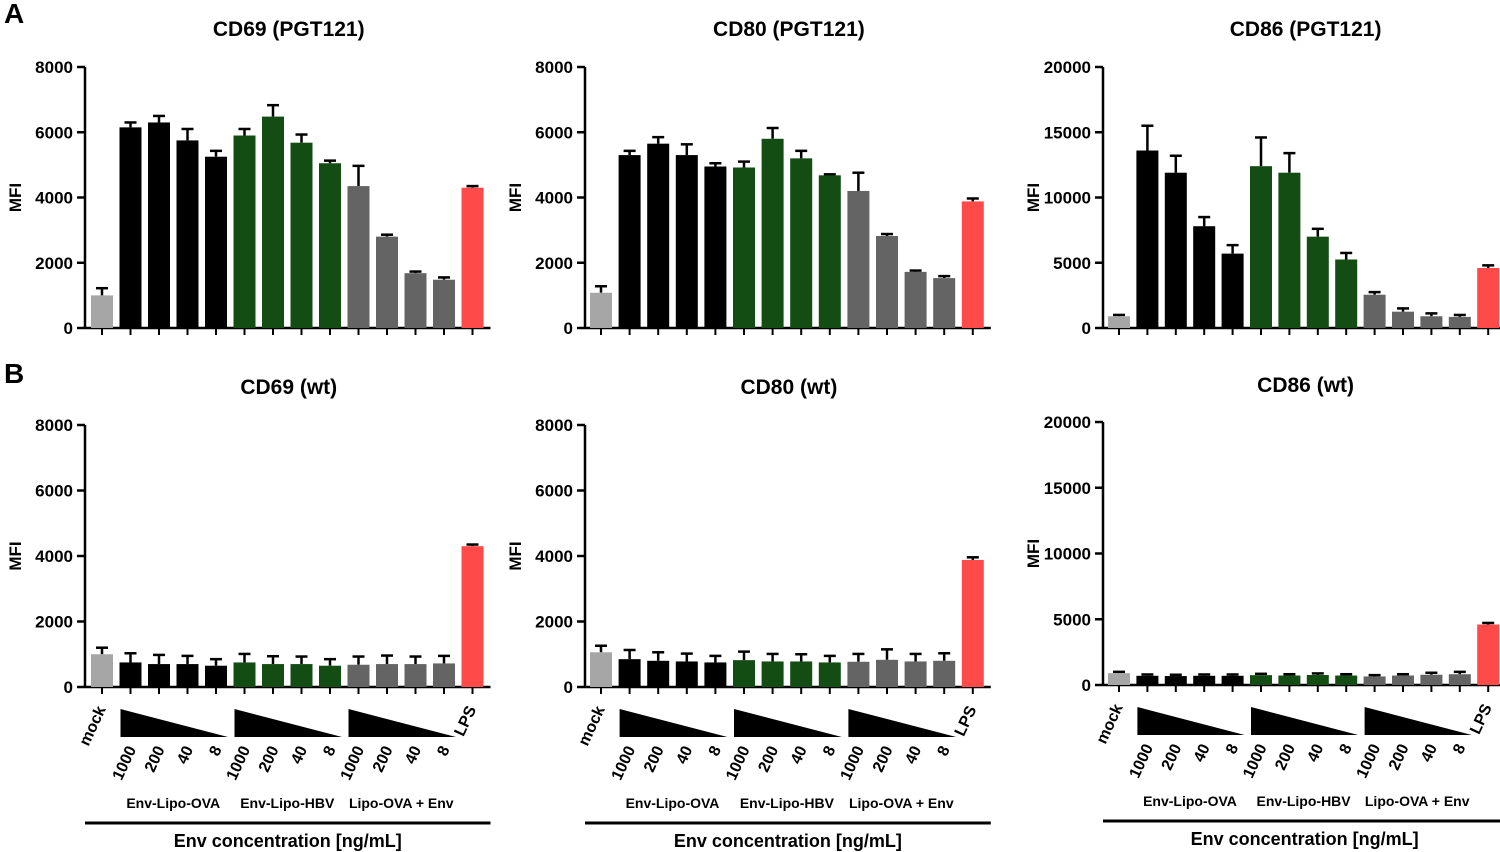 The image size is (1500, 852). What do you see at coordinates (1067, 67) in the screenshot?
I see `cd86-pgt121-y-tick-label: 20000` at bounding box center [1067, 67].